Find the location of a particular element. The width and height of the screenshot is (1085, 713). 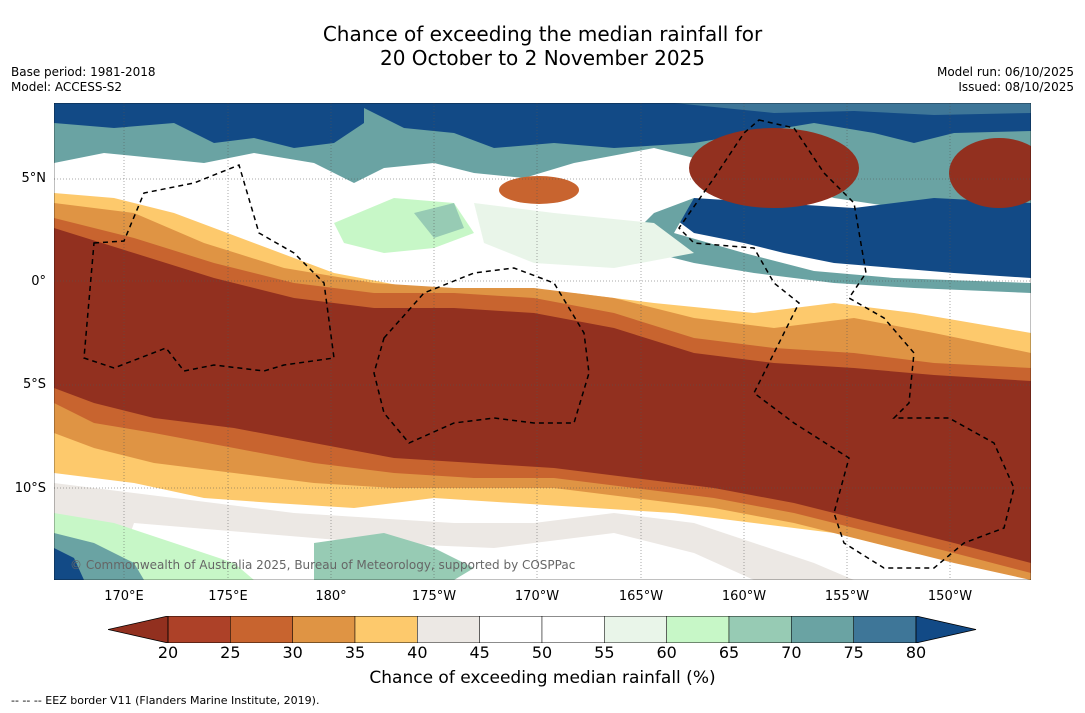

colorbar is located at coordinates (542, 629).